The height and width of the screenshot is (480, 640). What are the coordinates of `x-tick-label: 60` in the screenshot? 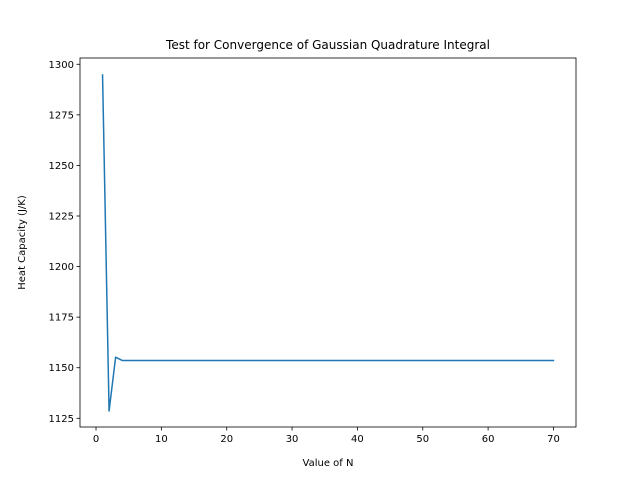 It's located at (488, 439).